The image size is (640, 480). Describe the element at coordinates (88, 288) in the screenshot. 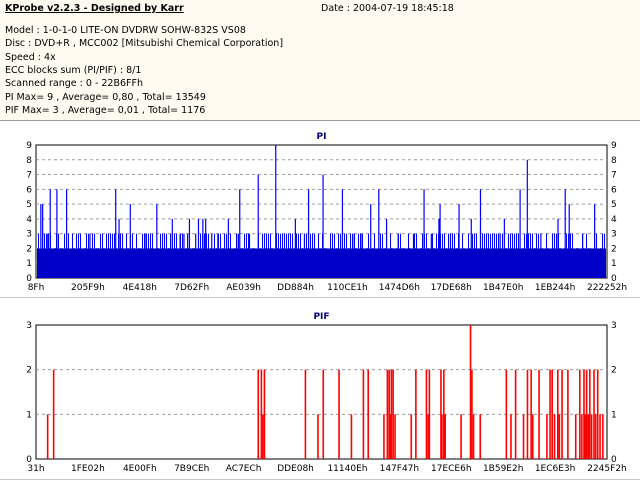

I see `x-tick-label: 205F9h` at that location.